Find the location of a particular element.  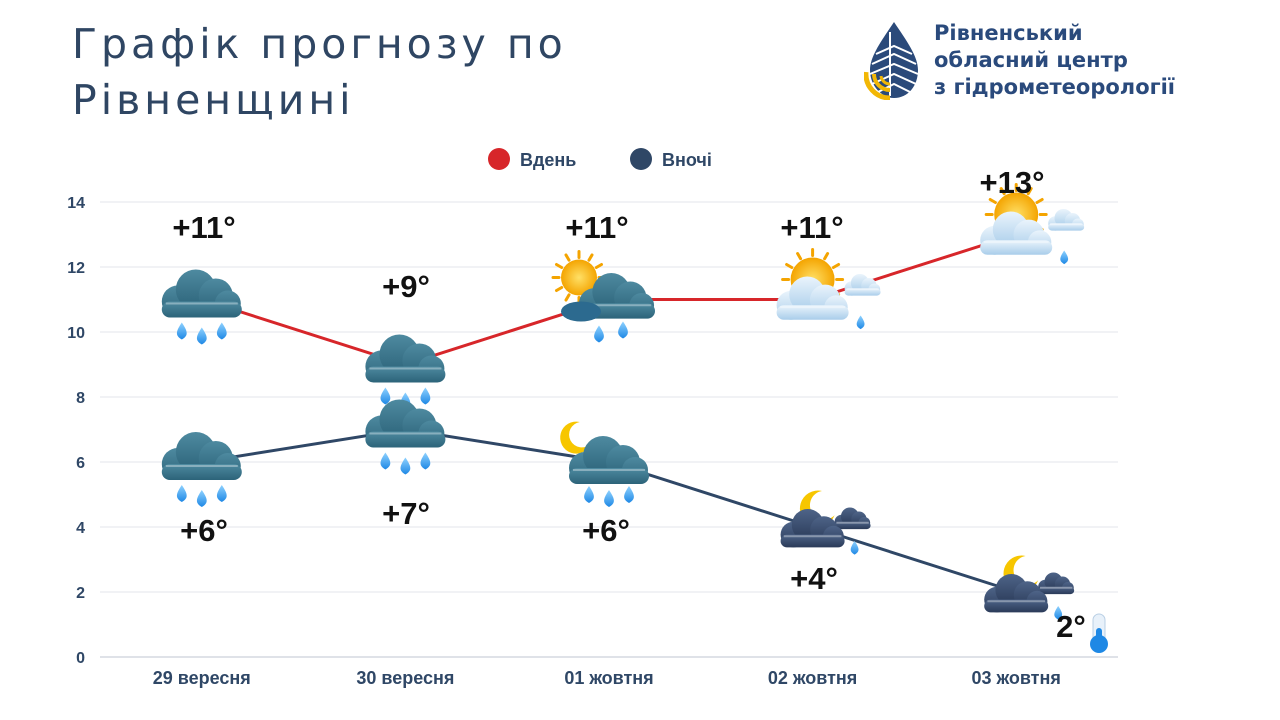

org-name-line-2: обласний центр is located at coordinates (1031, 59).